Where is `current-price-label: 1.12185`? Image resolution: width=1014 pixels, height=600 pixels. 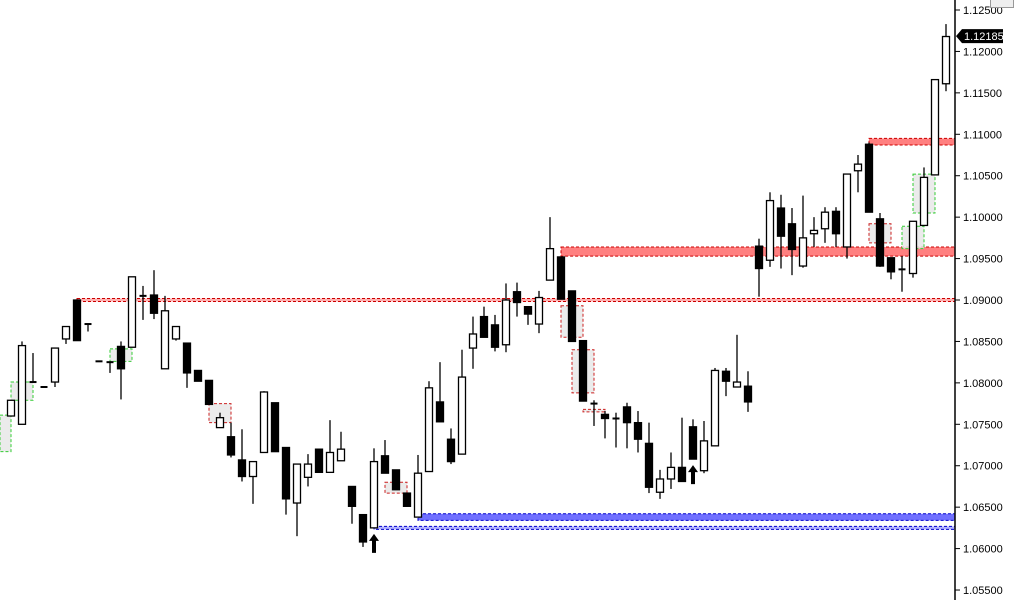 current-price-label: 1.12185 is located at coordinates (984, 37).